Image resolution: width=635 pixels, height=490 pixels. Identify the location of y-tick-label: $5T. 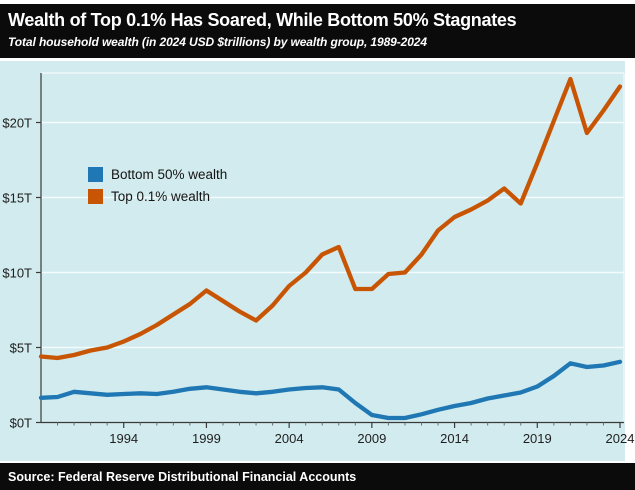
(20, 347).